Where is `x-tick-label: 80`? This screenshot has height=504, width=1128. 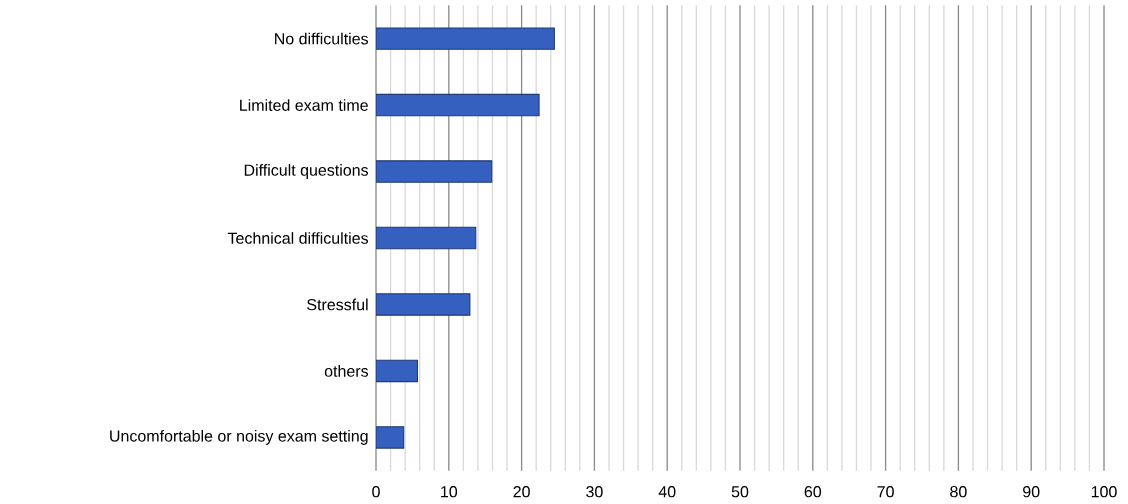 x-tick-label: 80 is located at coordinates (958, 492).